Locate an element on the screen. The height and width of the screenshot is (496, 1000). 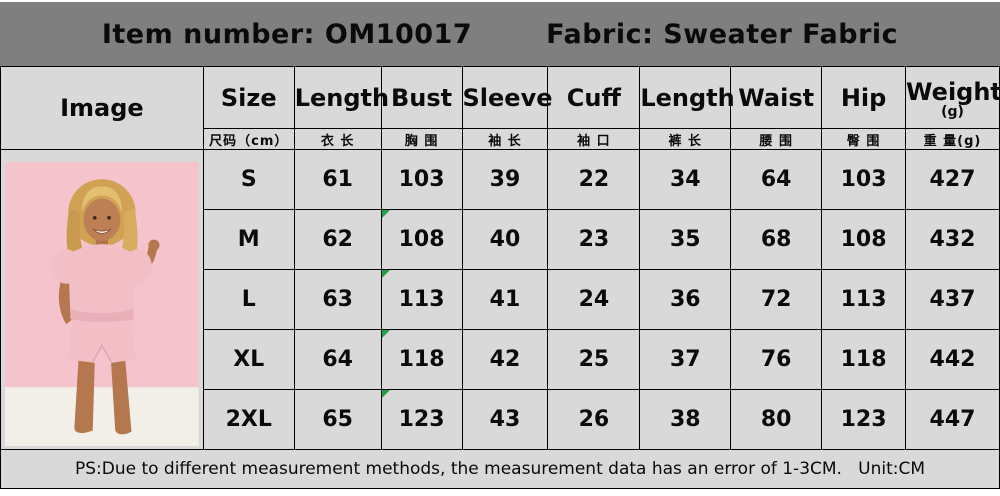
col-subheader-length: 衣 长 is located at coordinates (337, 139).